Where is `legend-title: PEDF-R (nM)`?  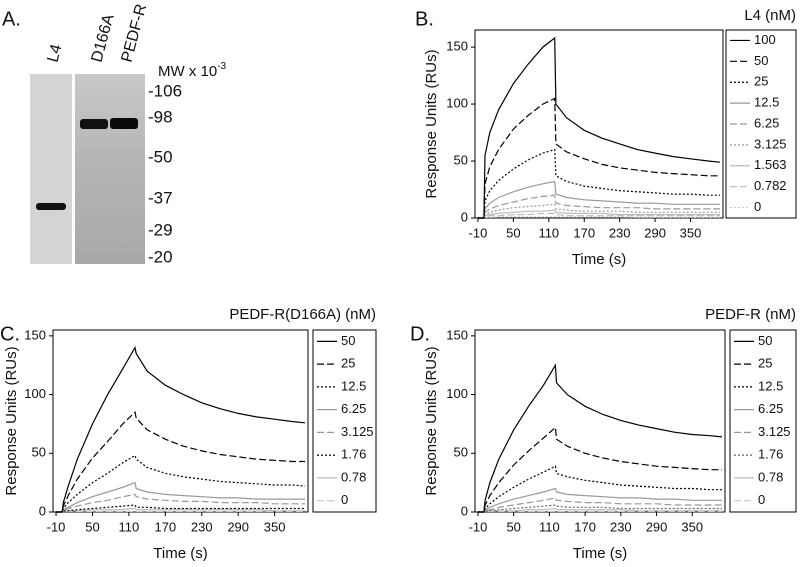
legend-title: PEDF-R (nM) is located at coordinates (750, 314).